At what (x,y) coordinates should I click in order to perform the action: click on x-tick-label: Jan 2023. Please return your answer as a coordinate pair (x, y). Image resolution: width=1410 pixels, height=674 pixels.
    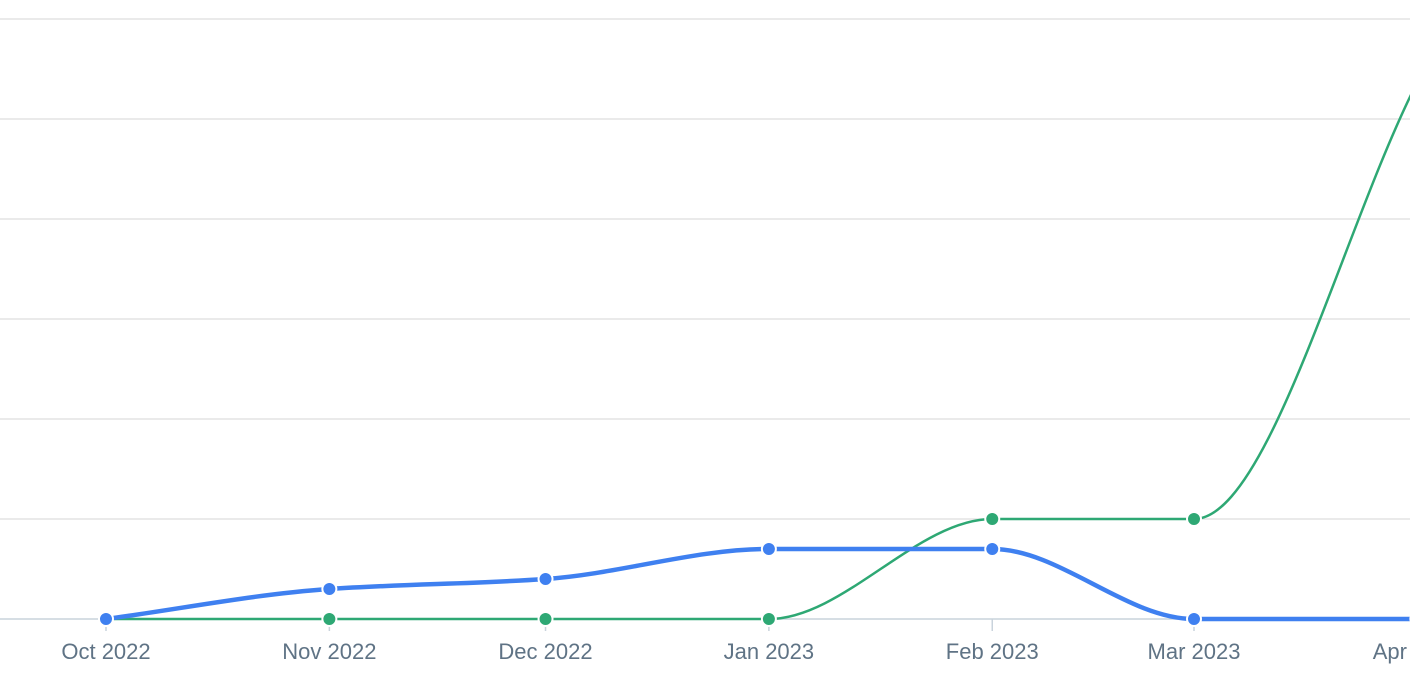
    Looking at the image, I should click on (769, 651).